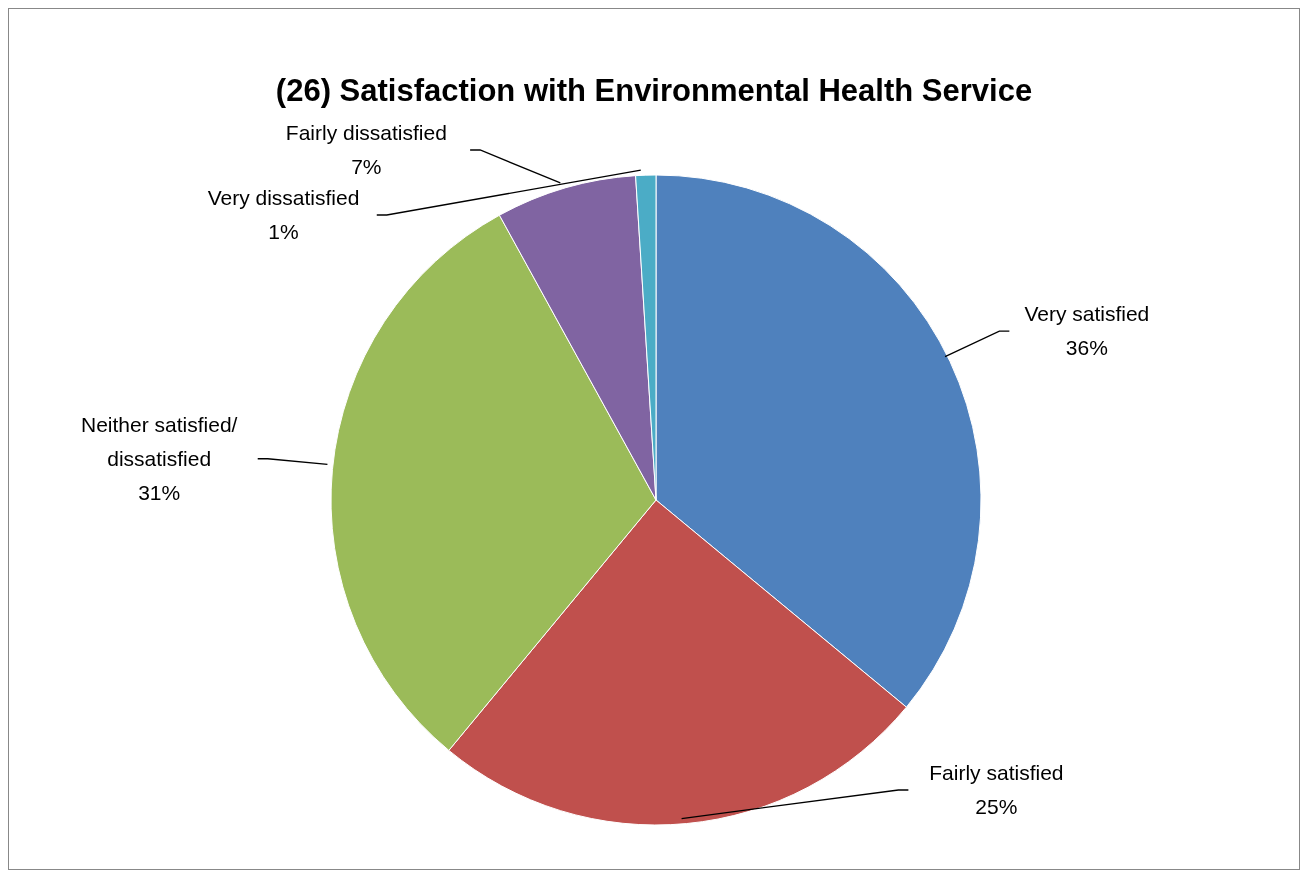 The image size is (1307, 877). What do you see at coordinates (996, 772) in the screenshot?
I see `slice-label: Fairly satisfied` at bounding box center [996, 772].